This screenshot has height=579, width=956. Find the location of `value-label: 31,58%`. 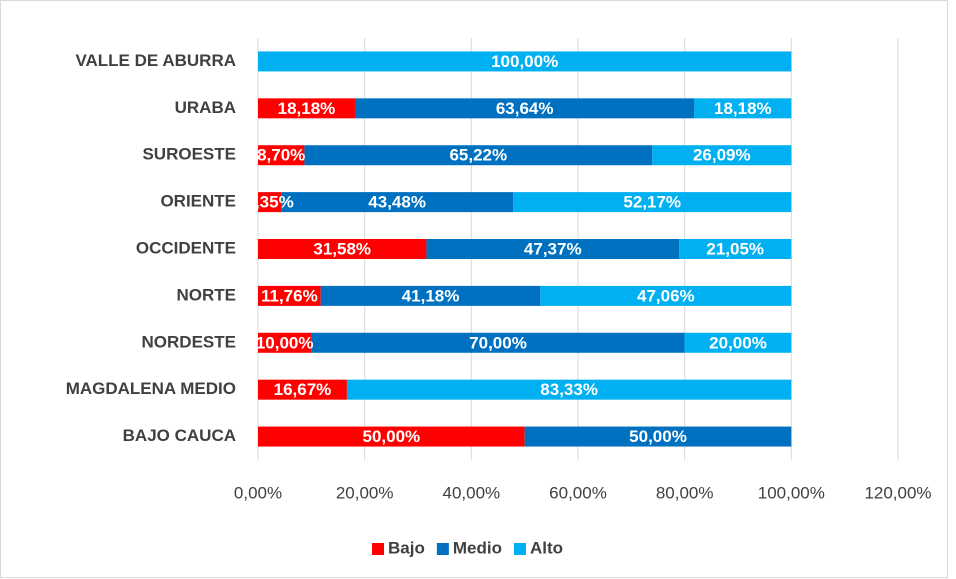

value-label: 31,58% is located at coordinates (342, 248).